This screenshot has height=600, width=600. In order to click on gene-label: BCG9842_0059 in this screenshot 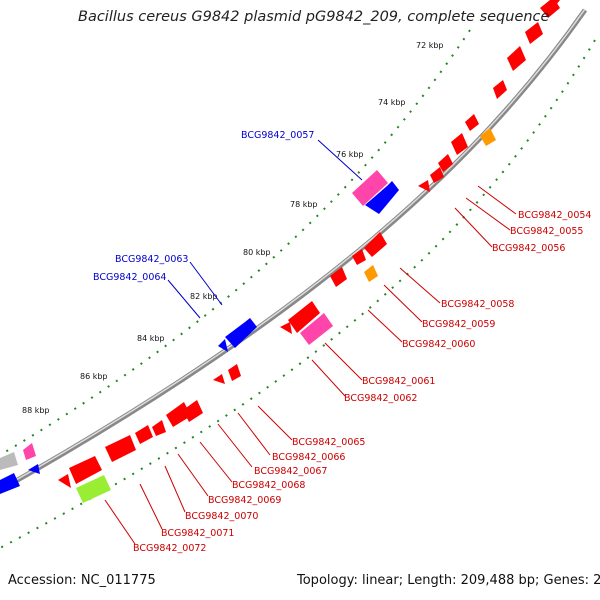, I will do `click(458, 324)`.